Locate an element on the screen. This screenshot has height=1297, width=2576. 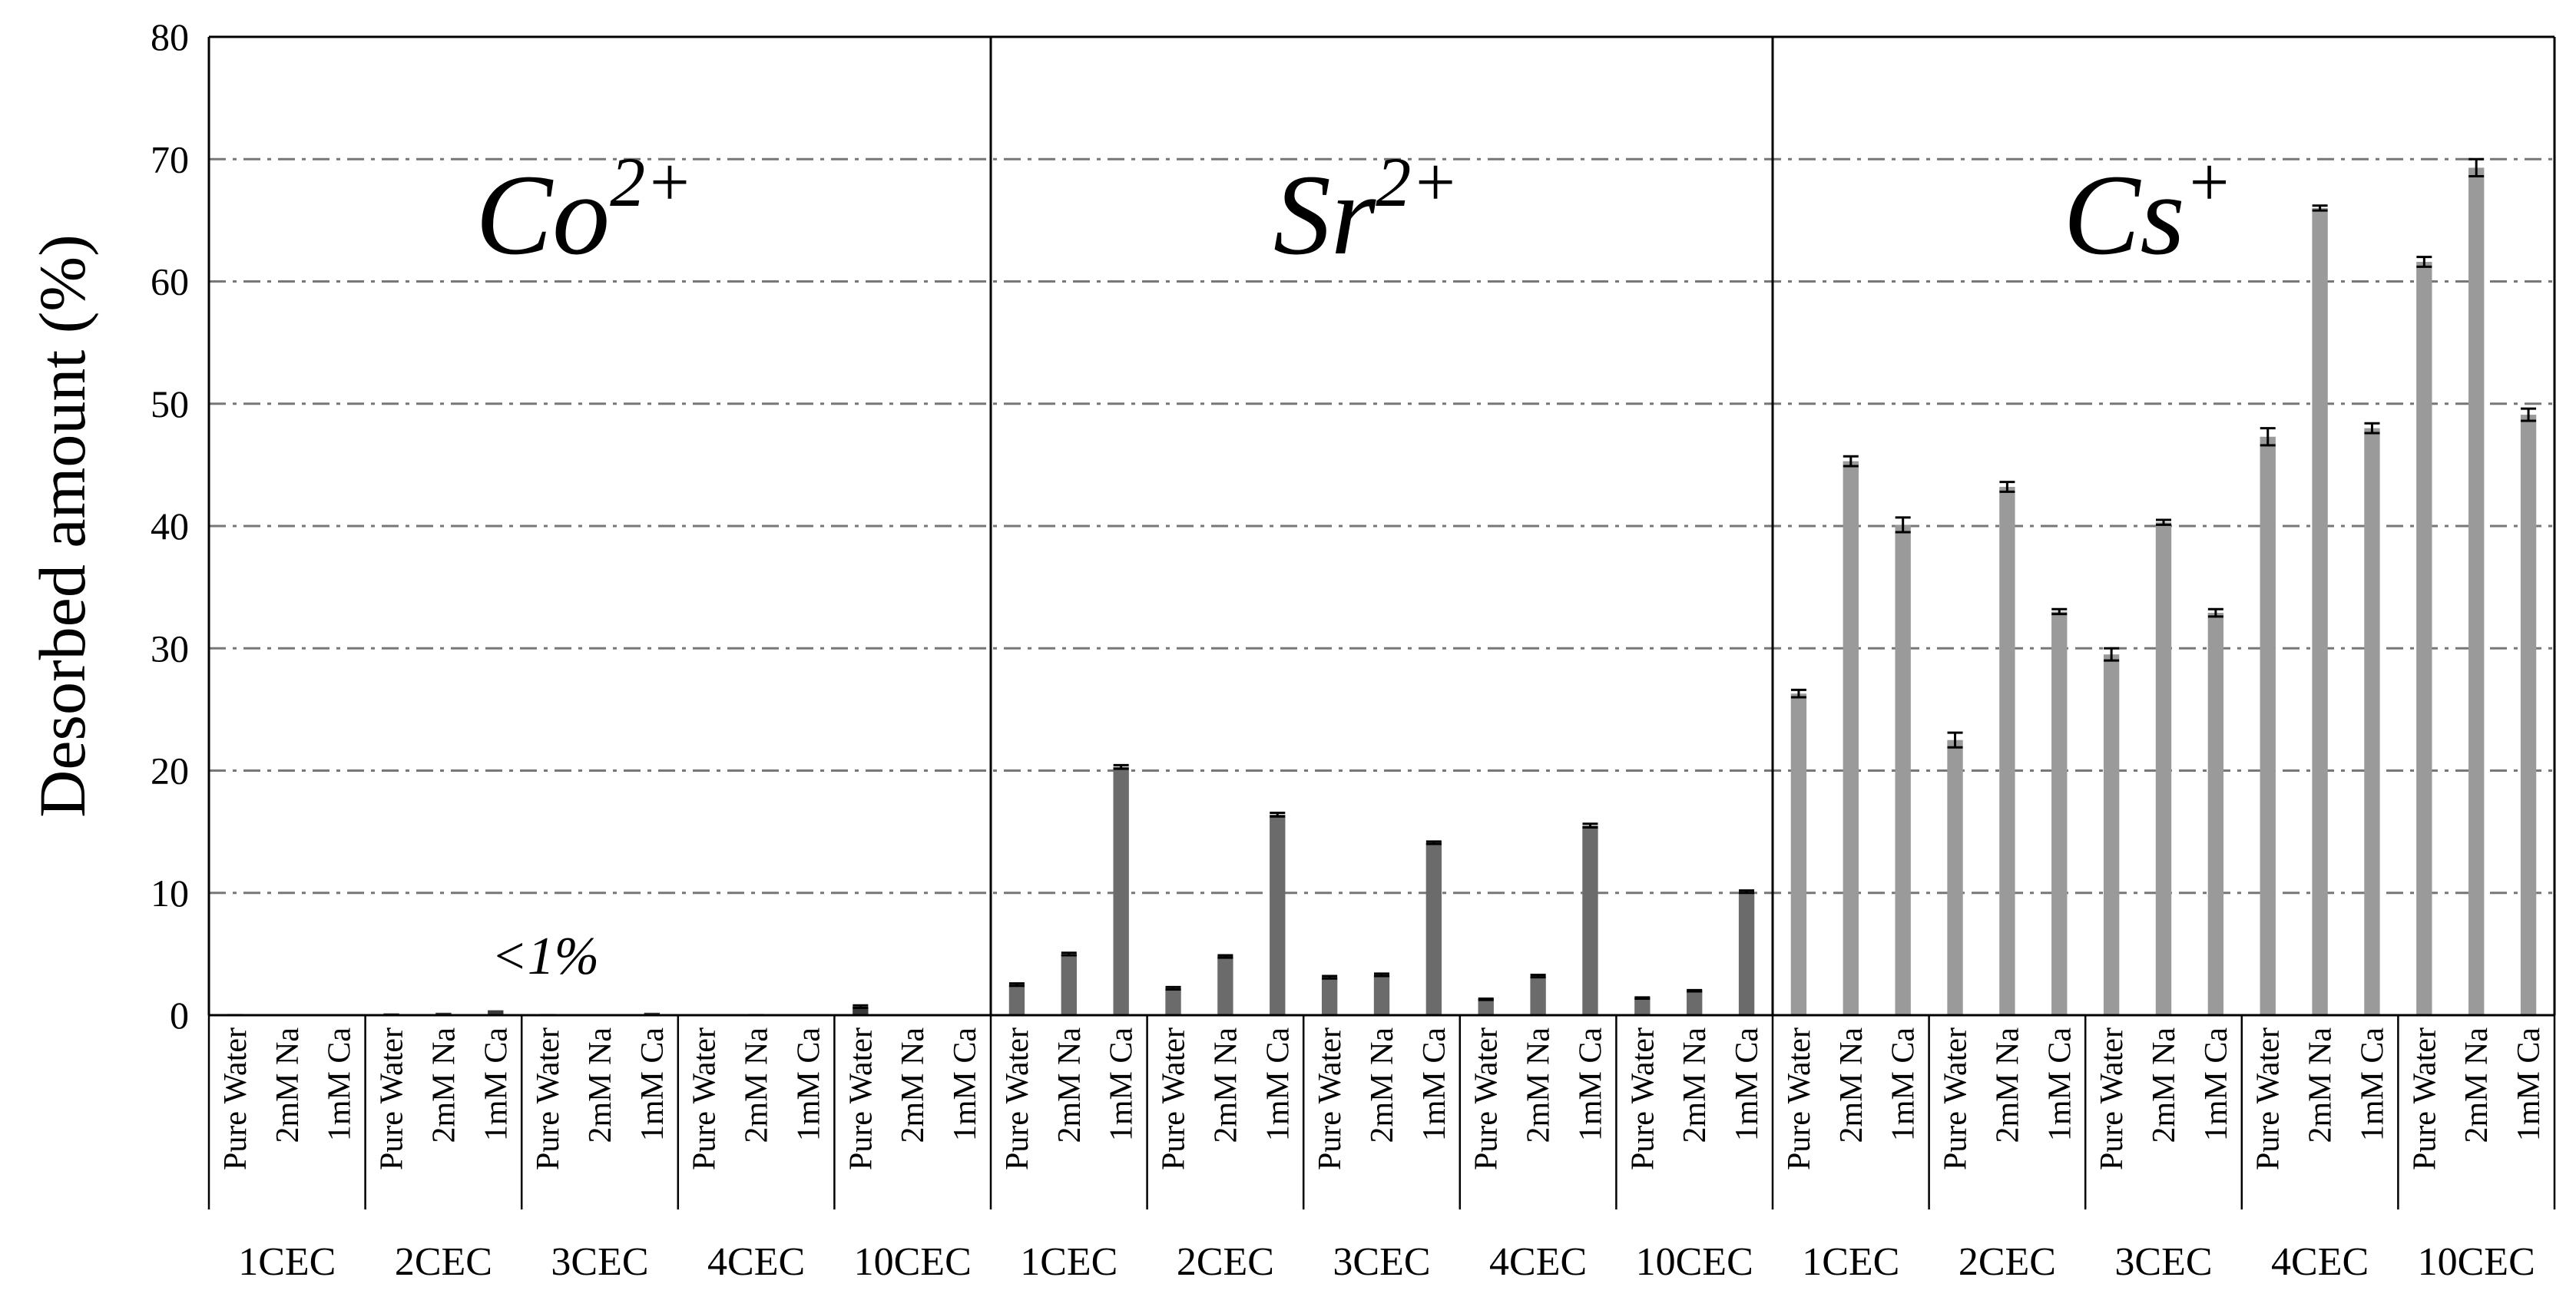
y-tick-label: 70 is located at coordinates (170, 159).